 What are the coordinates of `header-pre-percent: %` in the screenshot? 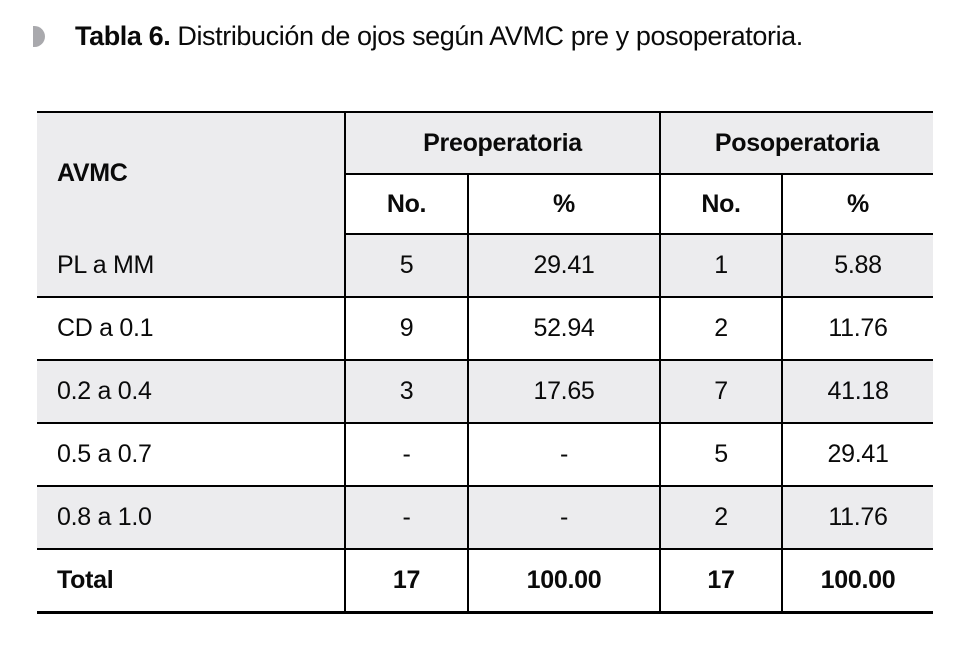 It's located at (563, 204).